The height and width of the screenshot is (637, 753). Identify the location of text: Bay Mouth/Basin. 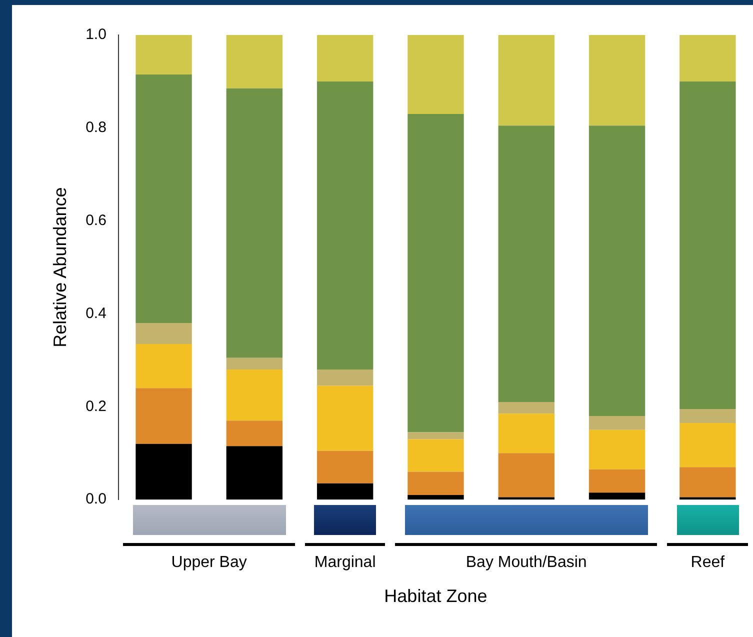
(526, 563).